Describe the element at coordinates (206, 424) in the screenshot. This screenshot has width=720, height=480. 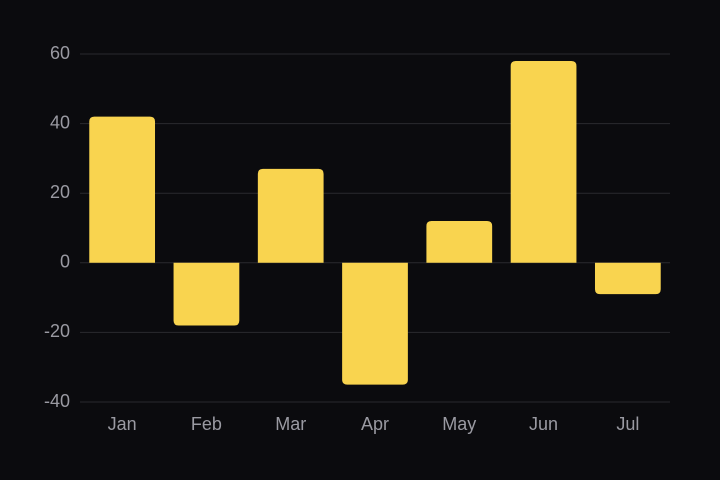
I see `x-tick-label: Feb` at that location.